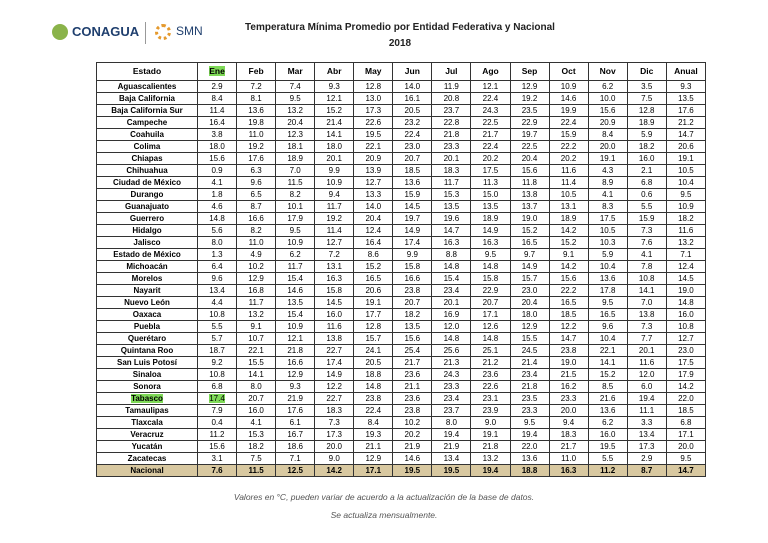 The image size is (768, 543). Describe the element at coordinates (295, 242) in the screenshot. I see `cell-text: 10.9` at that location.